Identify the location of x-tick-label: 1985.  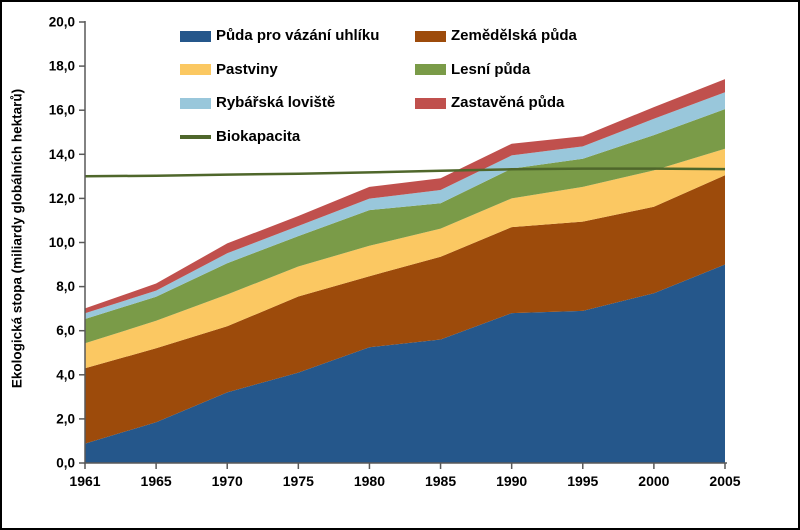
(440, 481).